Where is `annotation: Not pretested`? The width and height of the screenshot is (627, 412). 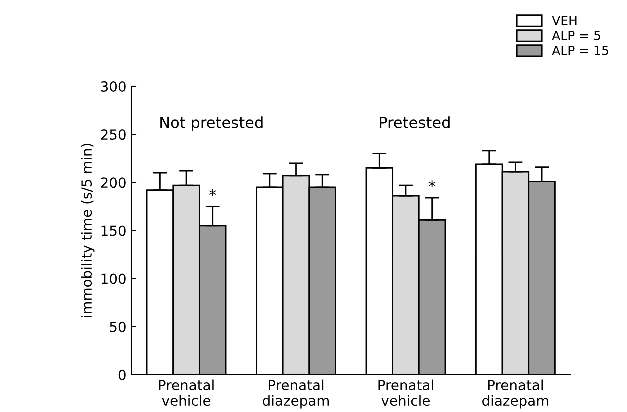 annotation: Not pretested is located at coordinates (211, 124).